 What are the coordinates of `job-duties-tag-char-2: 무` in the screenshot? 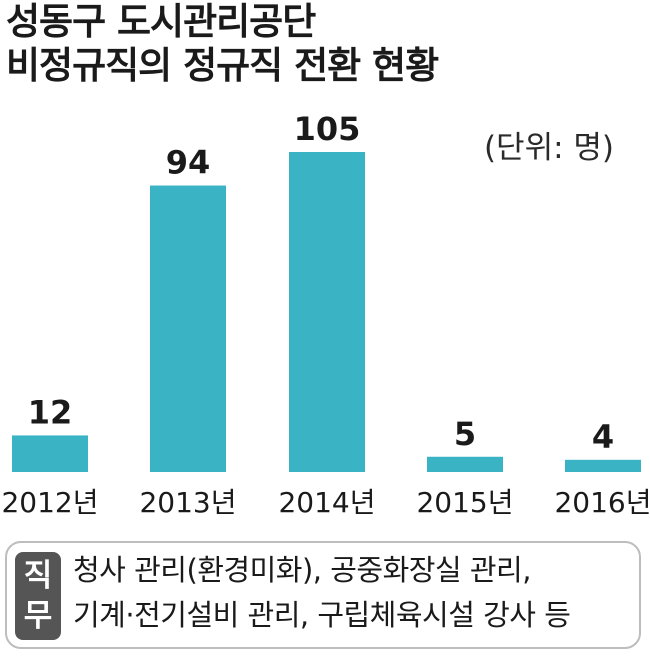 It's located at (38, 616).